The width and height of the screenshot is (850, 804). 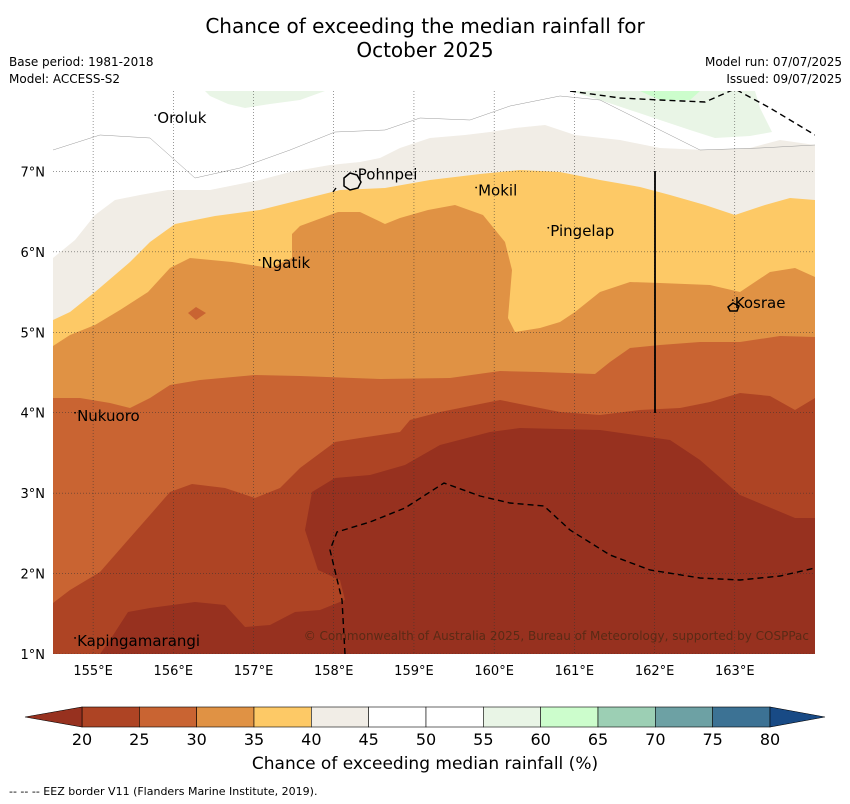 I want to click on colorbar-tick-label: 50, so click(x=426, y=739).